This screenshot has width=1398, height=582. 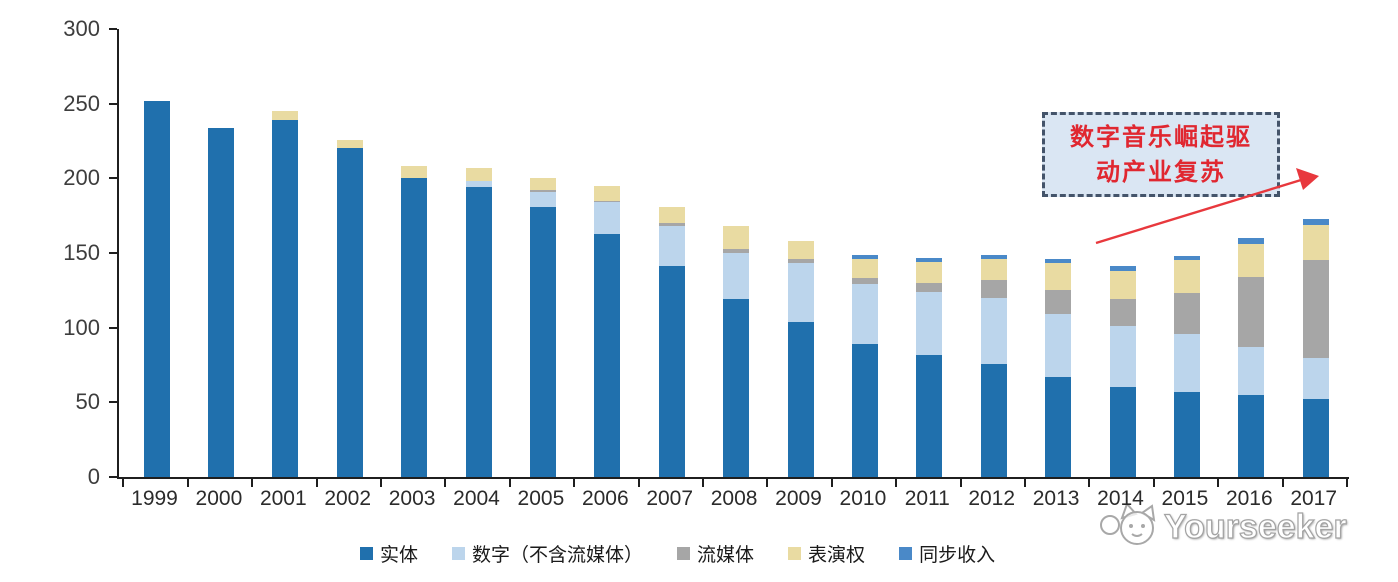 What do you see at coordinates (81, 178) in the screenshot?
I see `y-axis-label: 200` at bounding box center [81, 178].